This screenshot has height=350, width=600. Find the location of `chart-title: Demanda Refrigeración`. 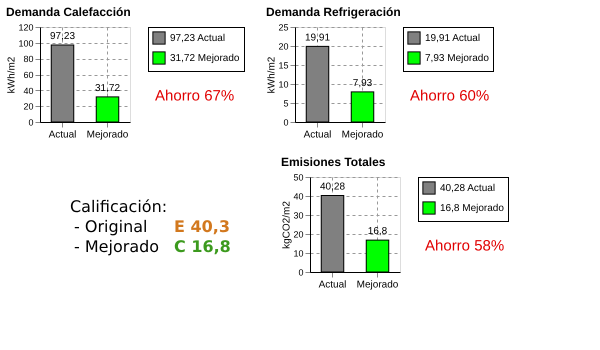

chart-title: Demanda Refrigeración is located at coordinates (333, 12).